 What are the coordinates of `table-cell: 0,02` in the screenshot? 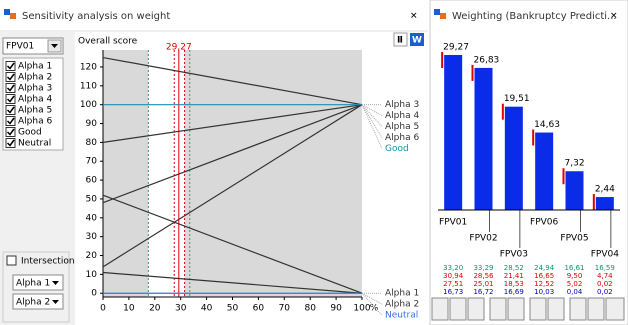 It's located at (605, 292).